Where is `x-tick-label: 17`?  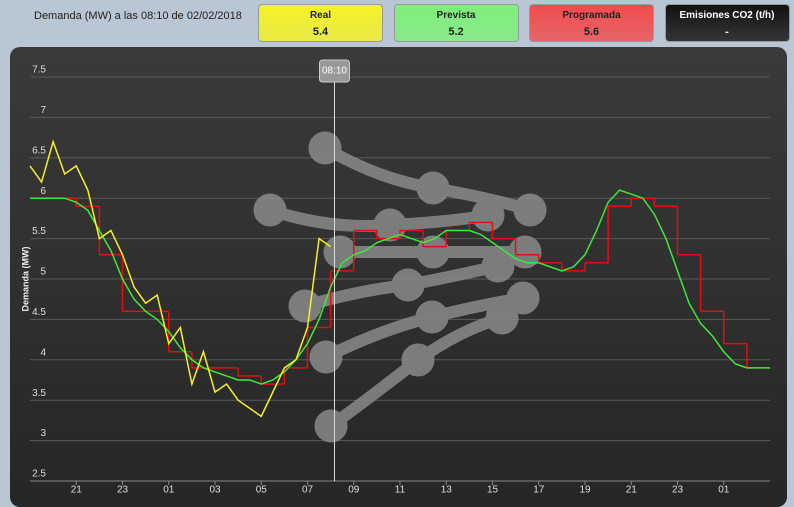 x-tick-label: 17 is located at coordinates (539, 490).